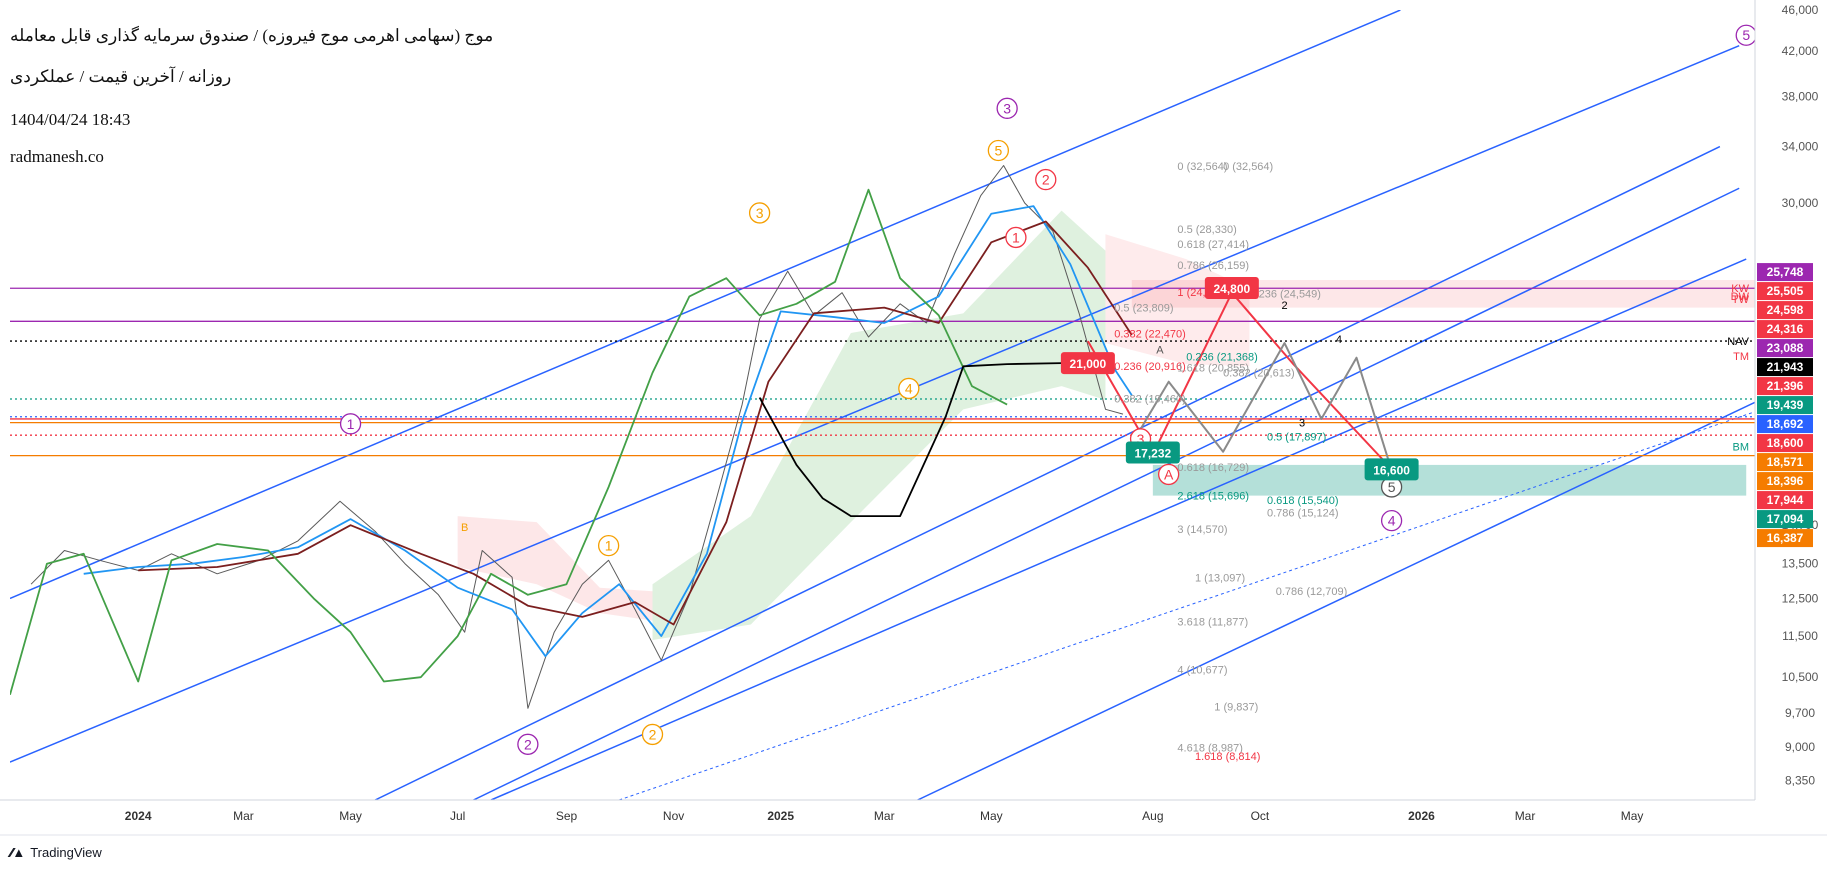 The height and width of the screenshot is (876, 1827). Describe the element at coordinates (1150, 367) in the screenshot. I see `fib-label: 0.236 (20,916)` at that location.